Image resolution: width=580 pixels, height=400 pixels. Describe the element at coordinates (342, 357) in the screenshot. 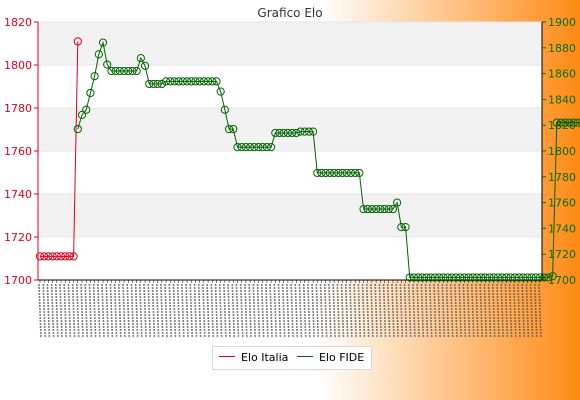

I see `legend-label-fide: Elo FIDE` at that location.